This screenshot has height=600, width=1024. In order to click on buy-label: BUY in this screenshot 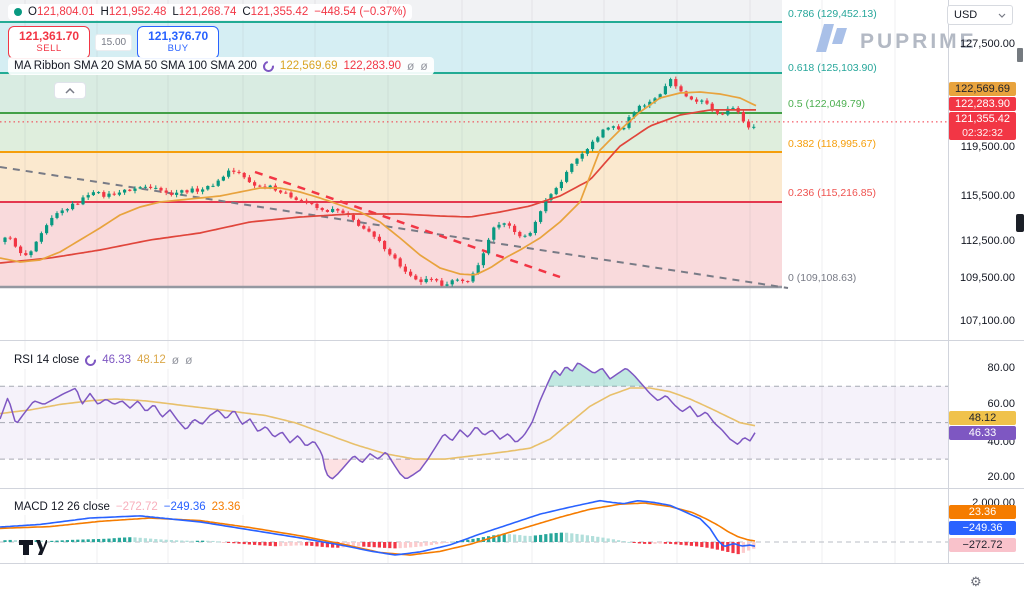, I will do `click(178, 48)`.